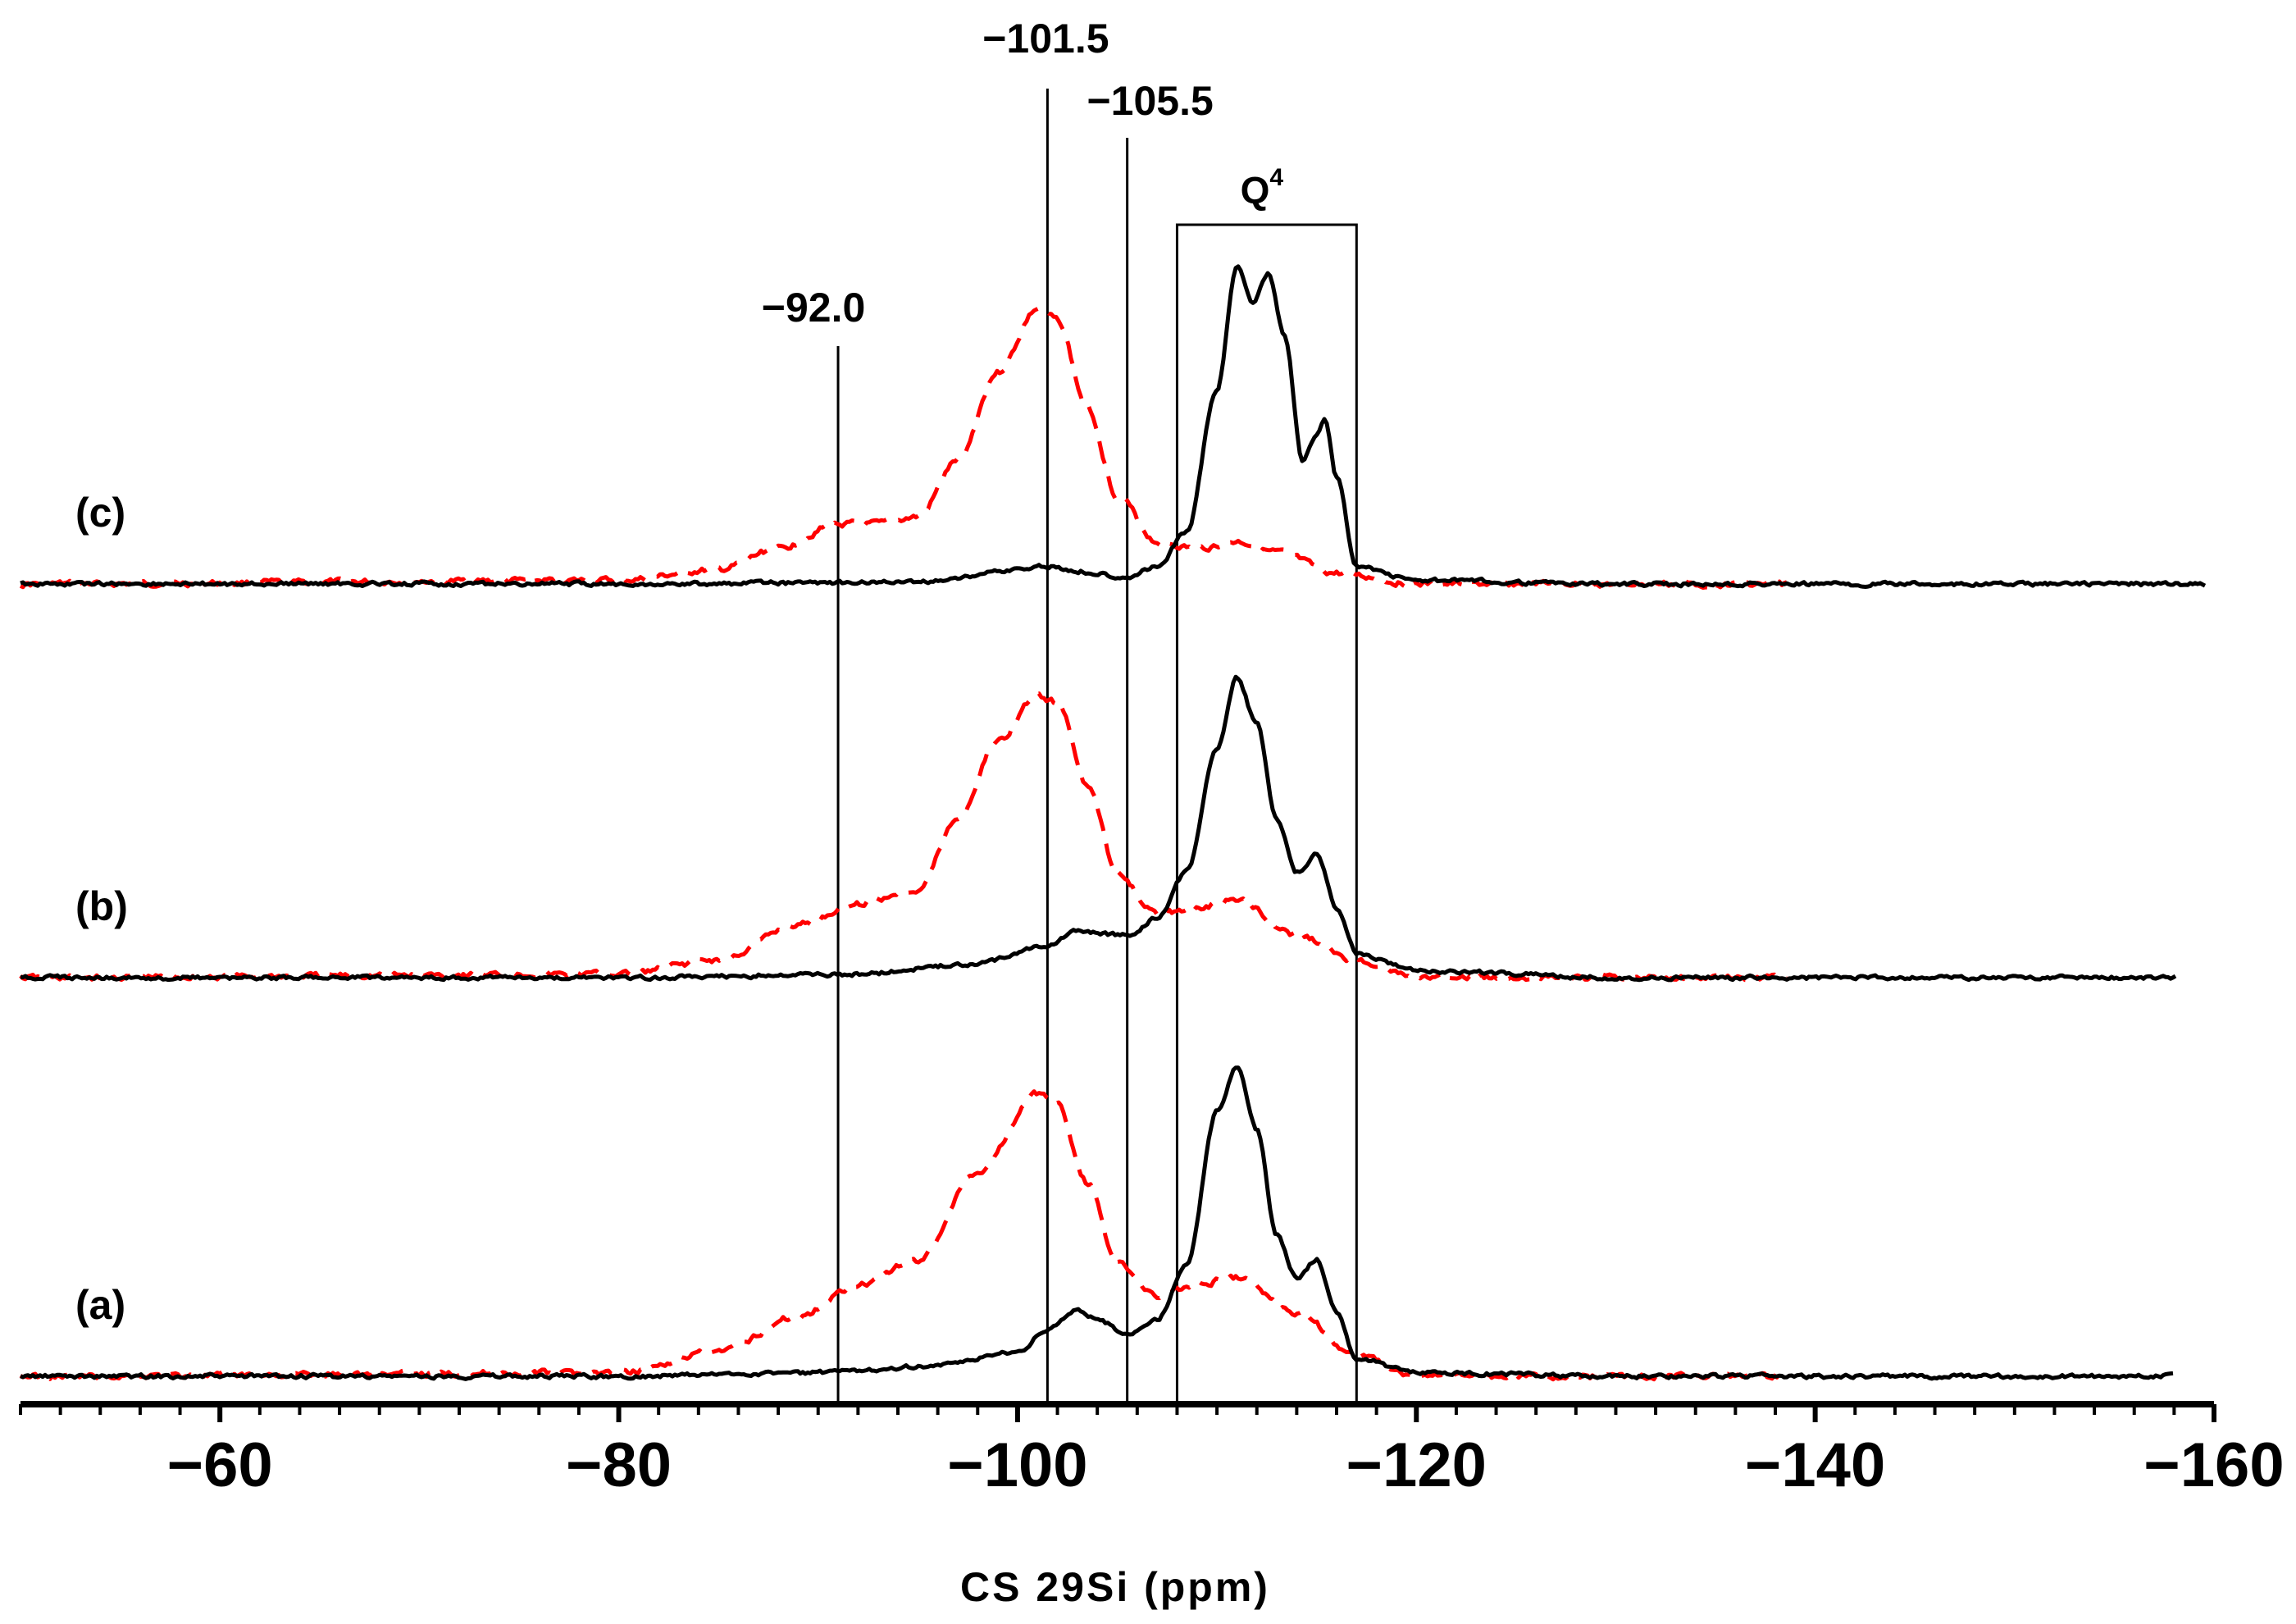 This screenshot has height=1624, width=2296. I want to click on q4-label: Q4, so click(1262, 188).